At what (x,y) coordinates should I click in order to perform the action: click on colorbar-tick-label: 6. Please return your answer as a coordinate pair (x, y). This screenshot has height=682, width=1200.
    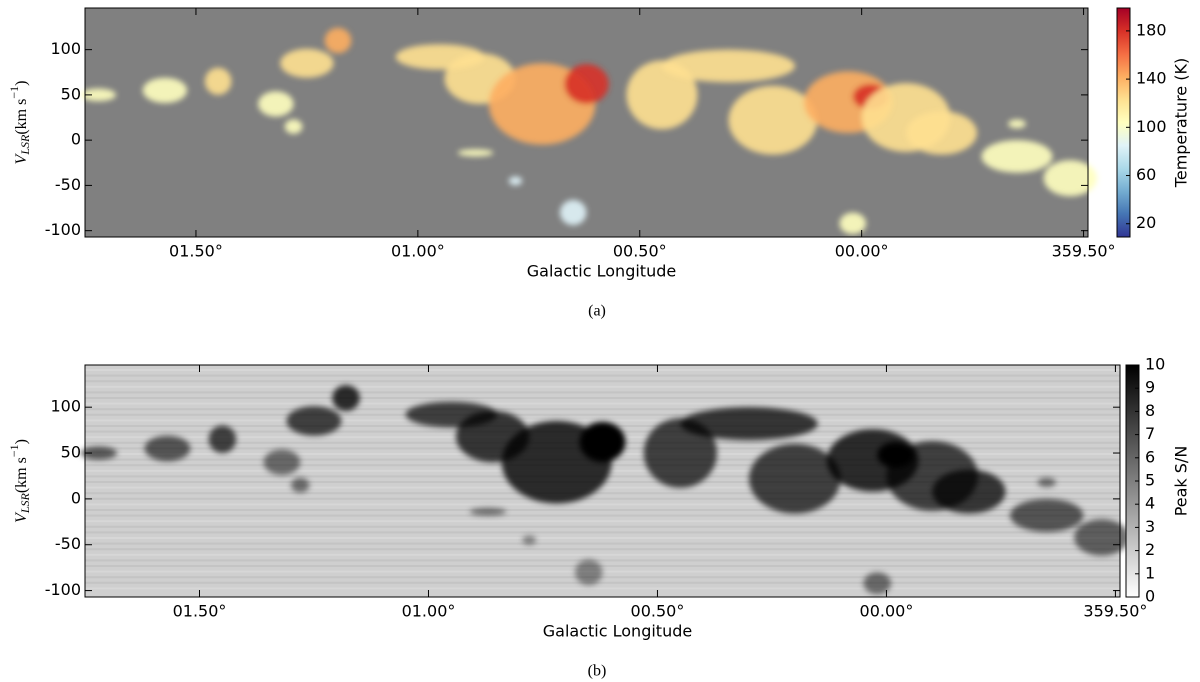
    Looking at the image, I should click on (1150, 456).